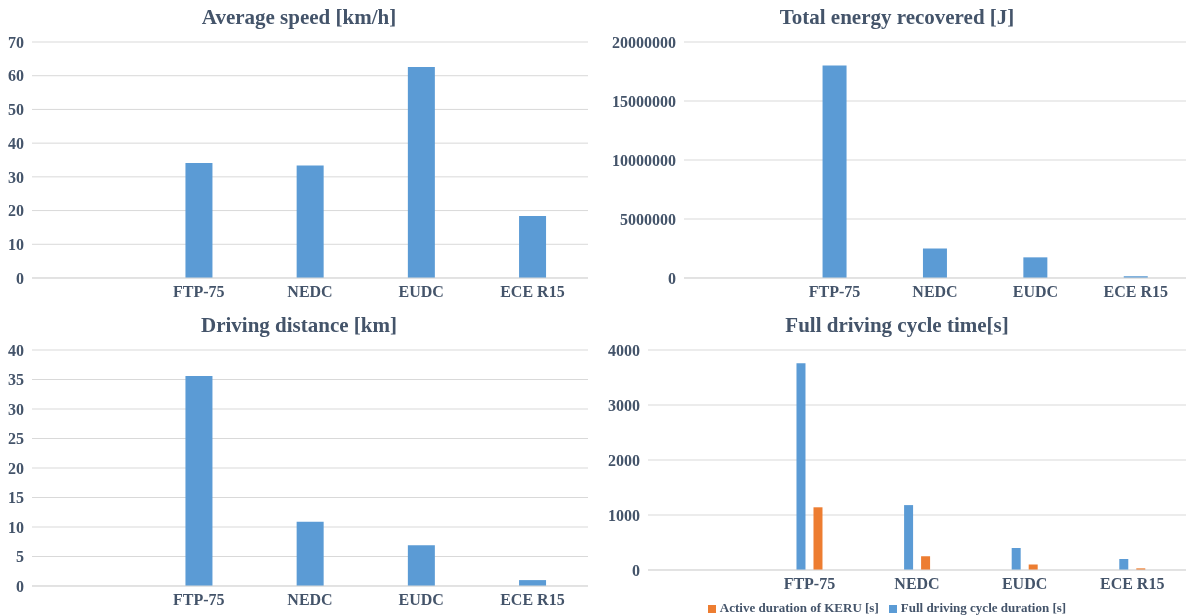 This screenshot has width=1197, height=616. I want to click on y-tick-label: 35, so click(16, 380).